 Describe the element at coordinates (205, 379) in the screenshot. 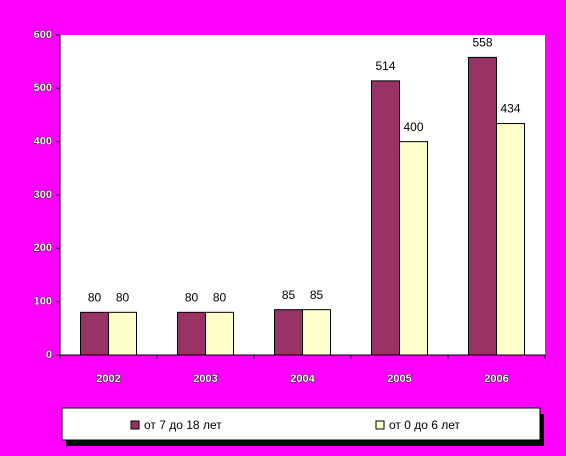

I see `x-tick-label: 2003` at that location.